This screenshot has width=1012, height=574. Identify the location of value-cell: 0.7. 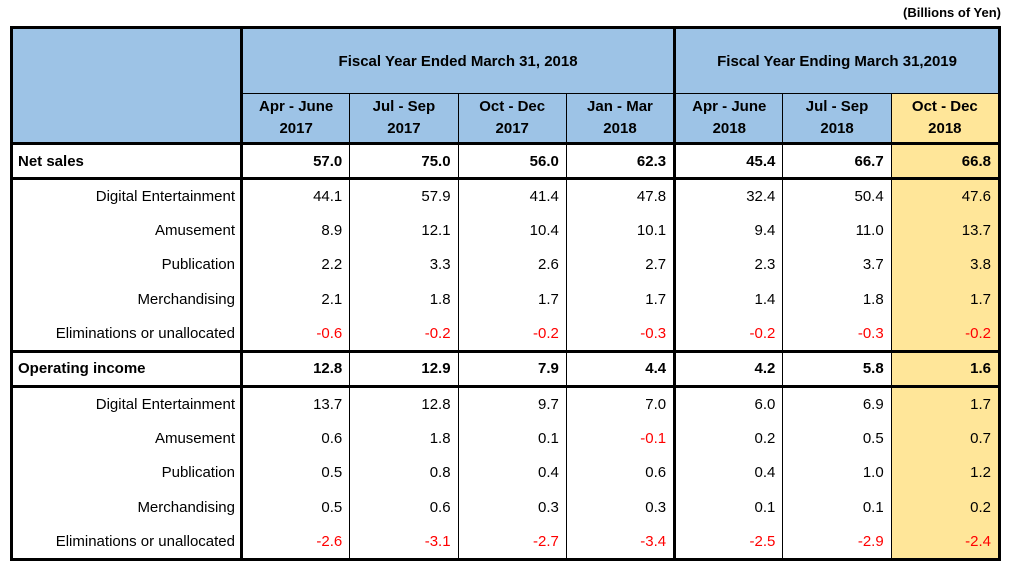
(945, 438).